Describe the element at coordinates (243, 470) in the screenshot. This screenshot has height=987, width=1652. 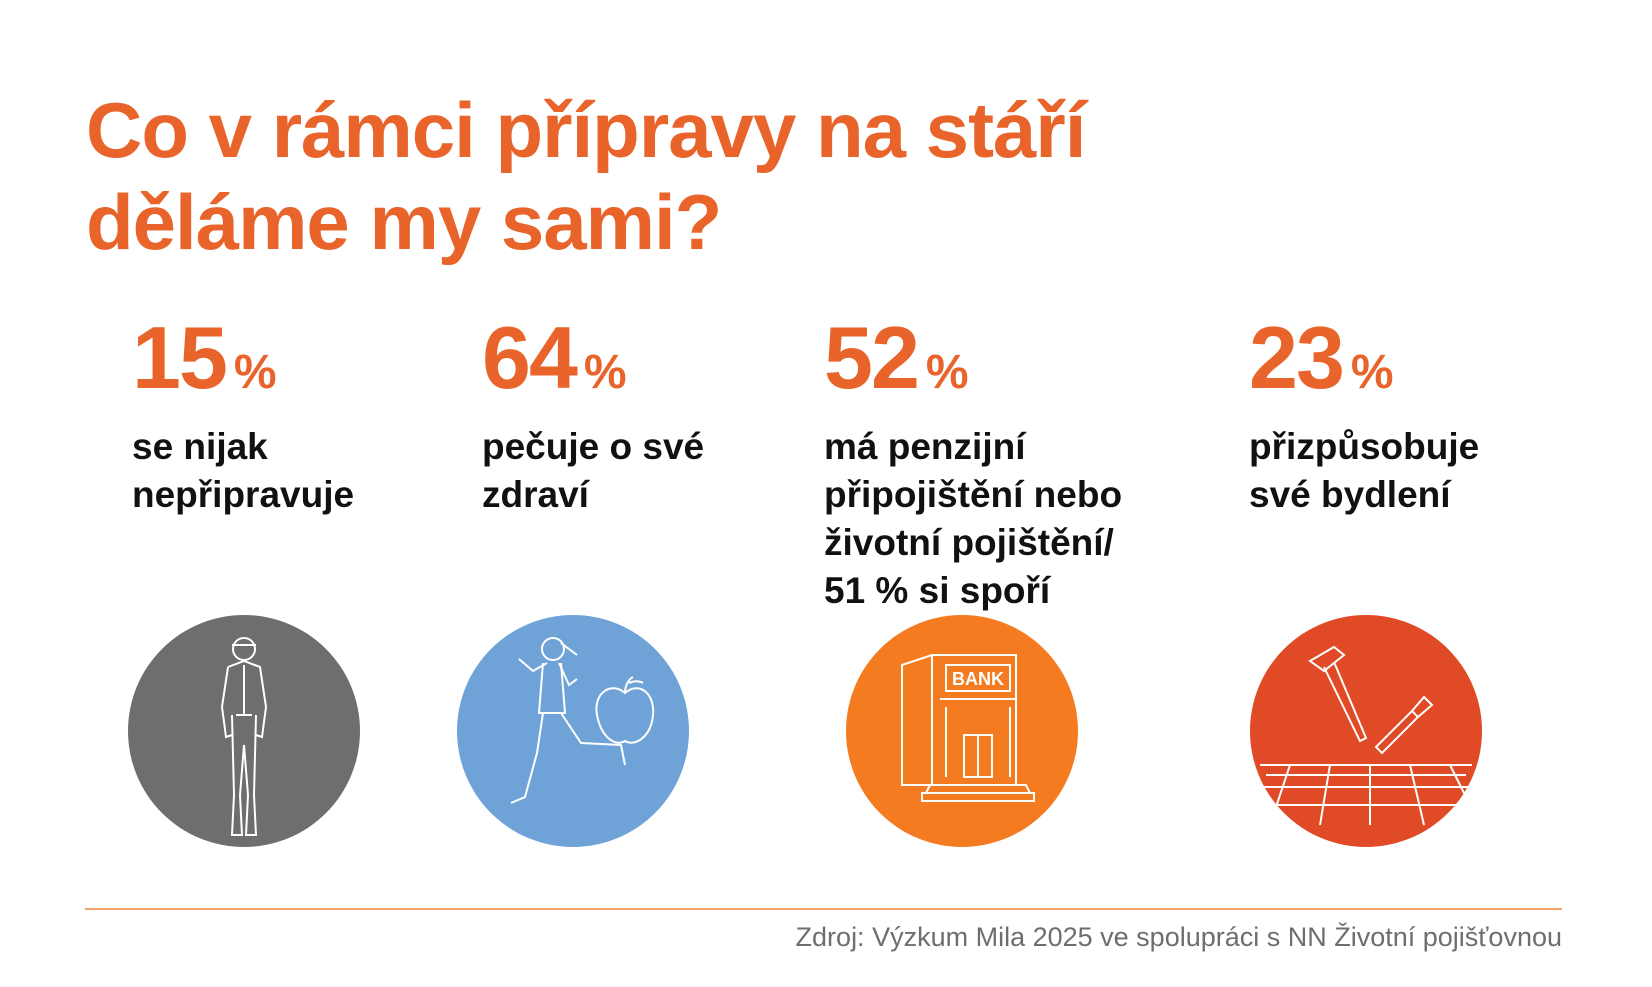
I see `stat-description: se nijak nepřipravuje` at that location.